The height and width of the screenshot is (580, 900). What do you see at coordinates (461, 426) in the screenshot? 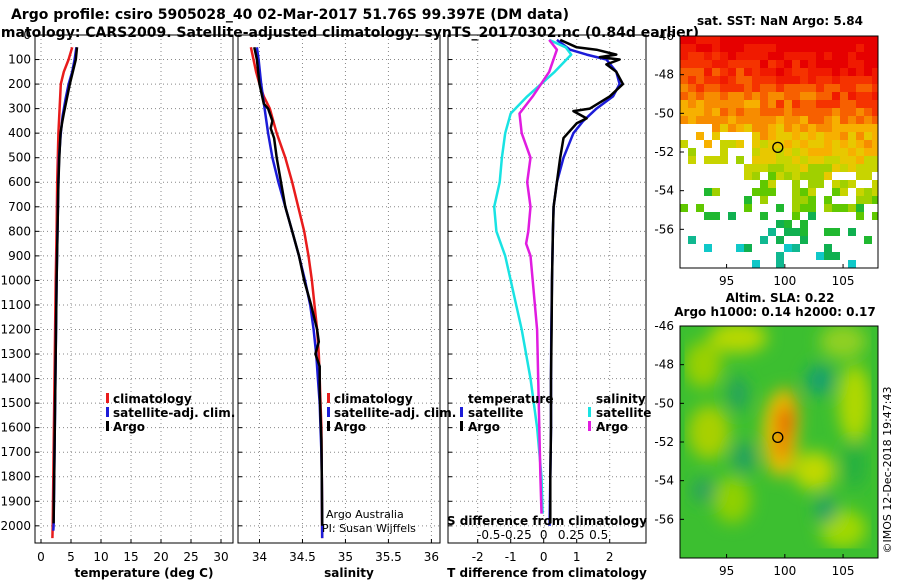
I see `legend-swatch-t-argo` at bounding box center [461, 426].